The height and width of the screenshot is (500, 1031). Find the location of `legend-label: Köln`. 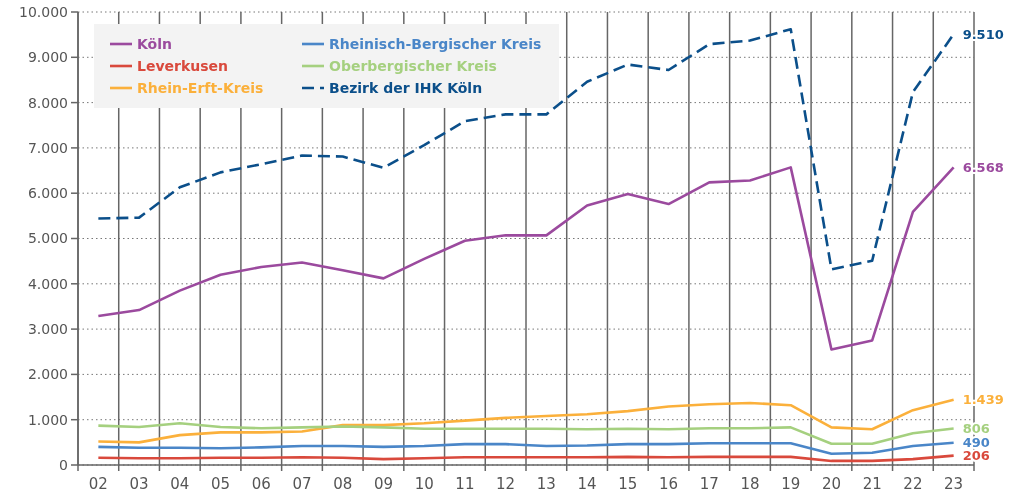

legend-label: Köln is located at coordinates (154, 43).